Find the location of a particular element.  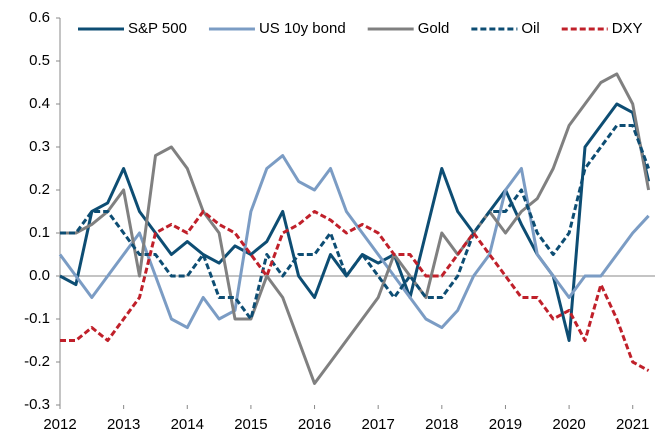

x-tick-label: 2018 is located at coordinates (441, 424).